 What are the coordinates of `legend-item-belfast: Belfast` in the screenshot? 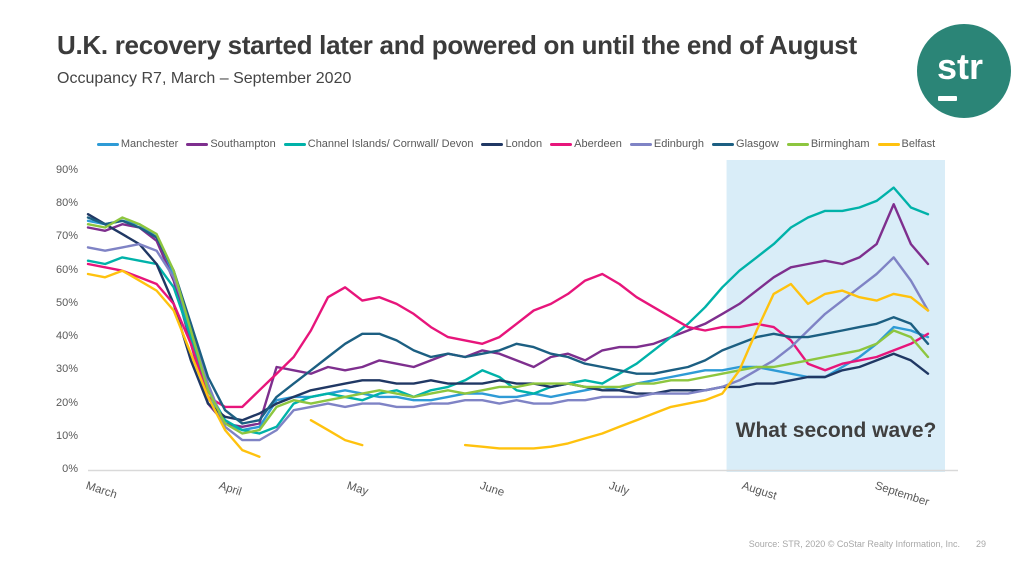 It's located at (906, 144).